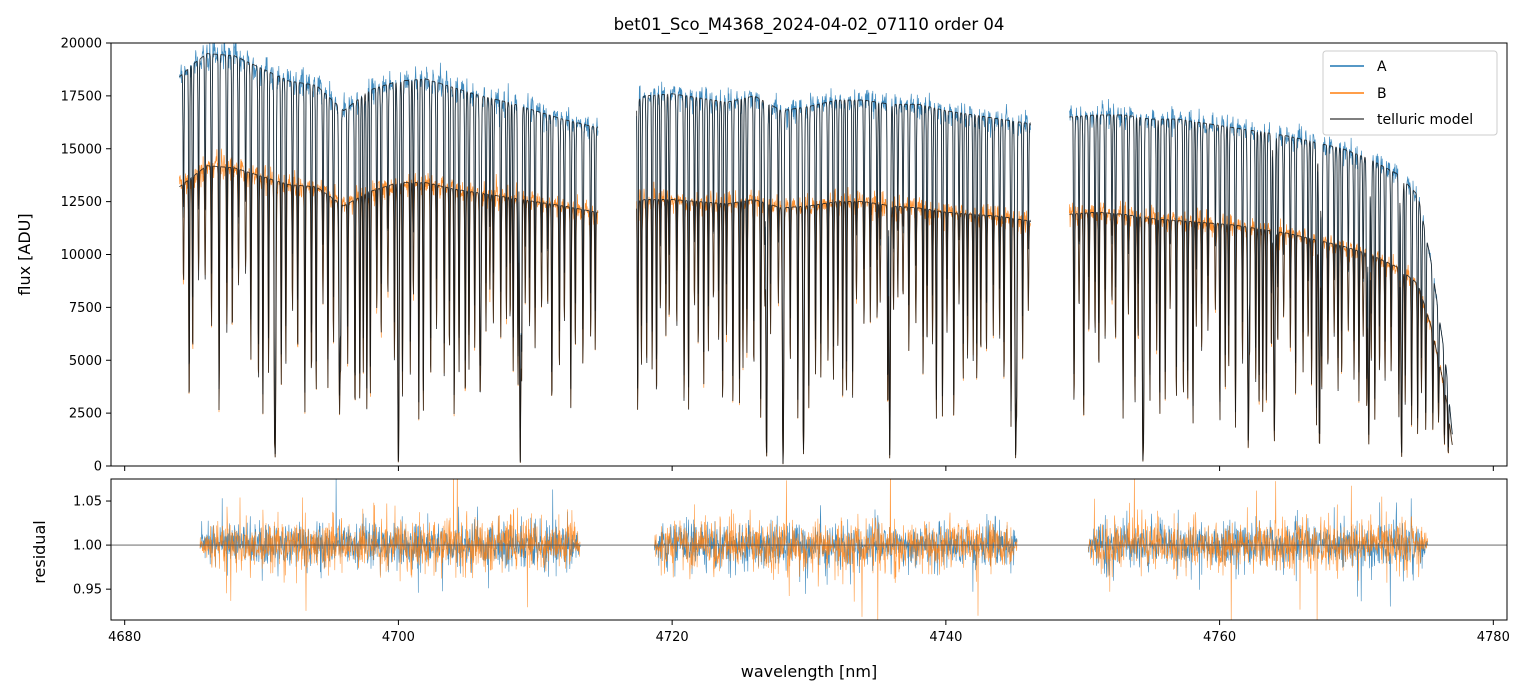  I want to click on residual-x-tick-label: 4760, so click(1219, 637).